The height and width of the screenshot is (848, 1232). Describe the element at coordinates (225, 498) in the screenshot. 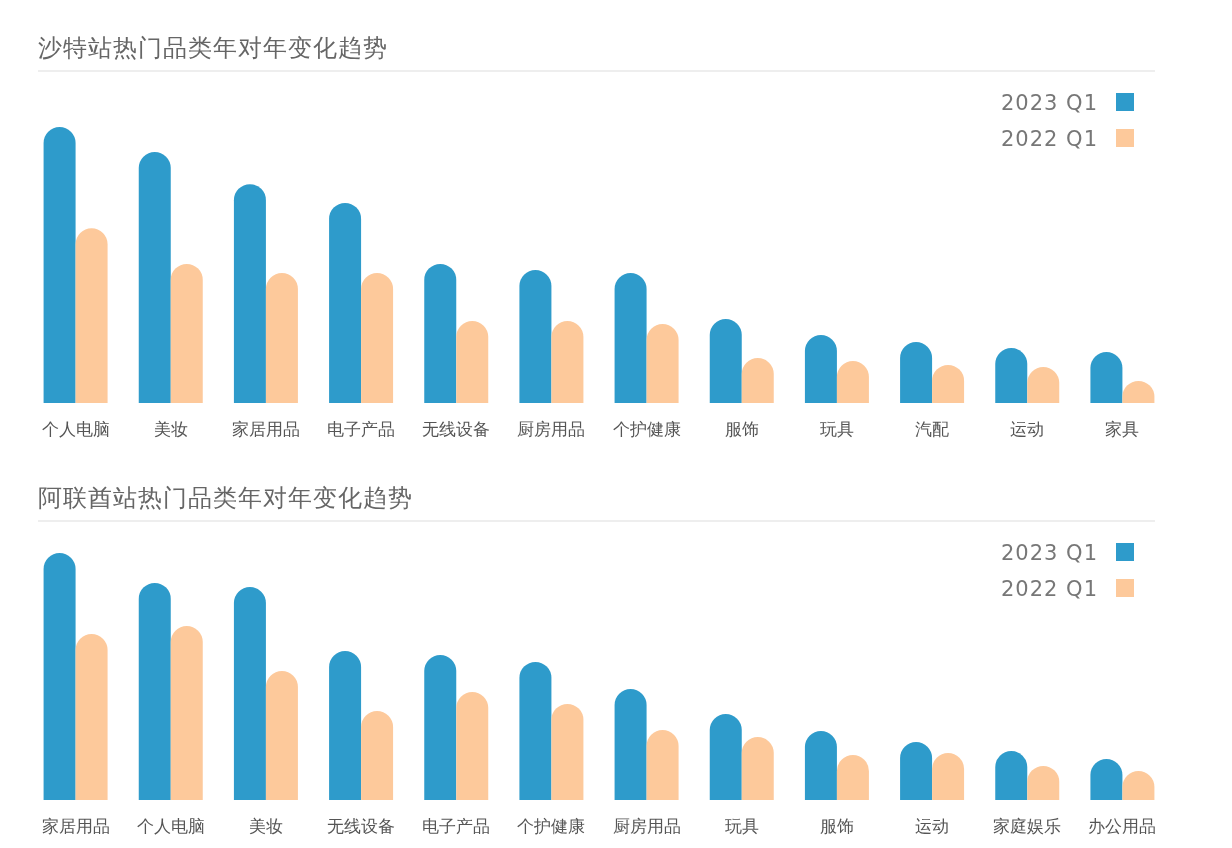

I see `chart-title: 阿联酋站热门品类年对年变化趋势` at that location.